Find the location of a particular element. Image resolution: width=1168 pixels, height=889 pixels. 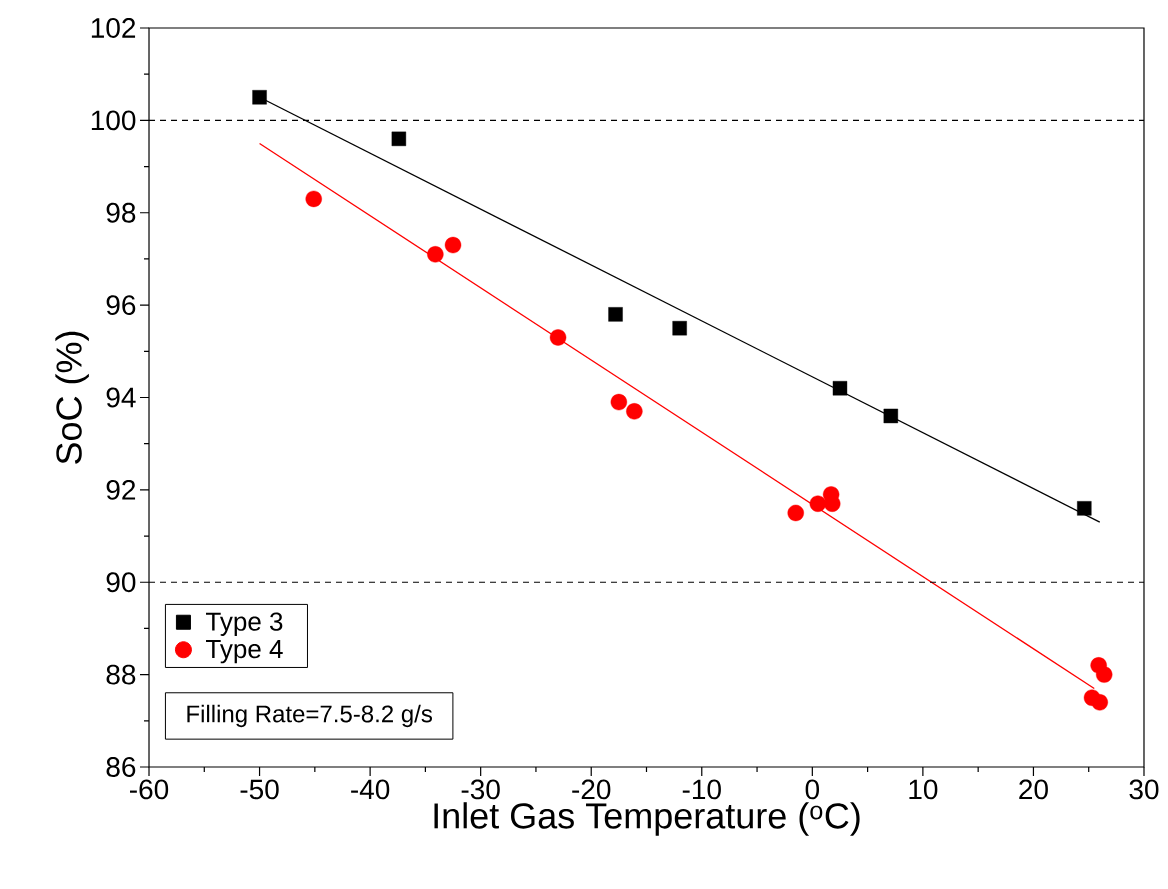

y-axis-title: SoC (%) is located at coordinates (72, 397).